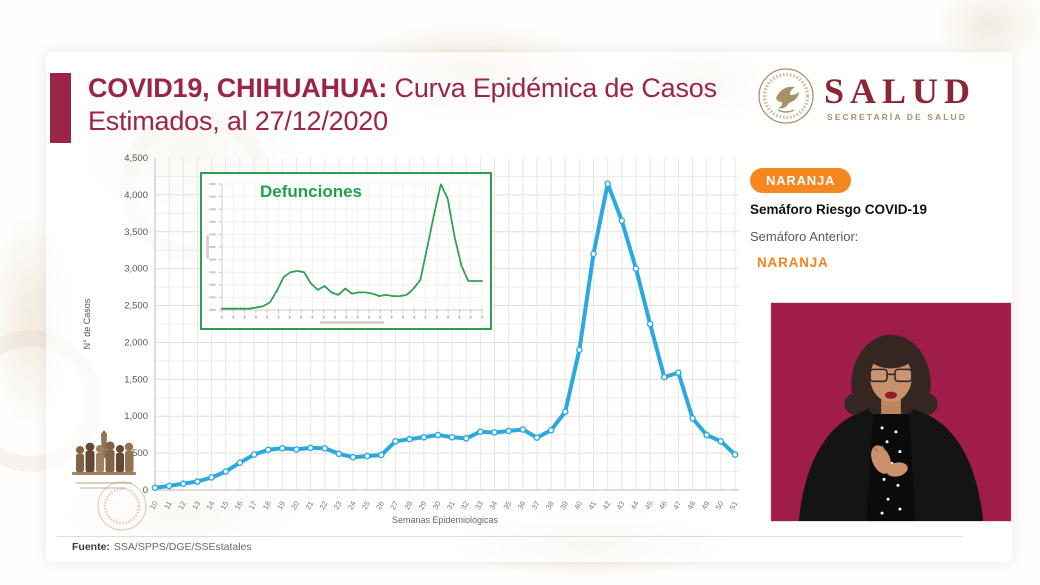  Describe the element at coordinates (136, 379) in the screenshot. I see `svg-text: 1,500` at that location.